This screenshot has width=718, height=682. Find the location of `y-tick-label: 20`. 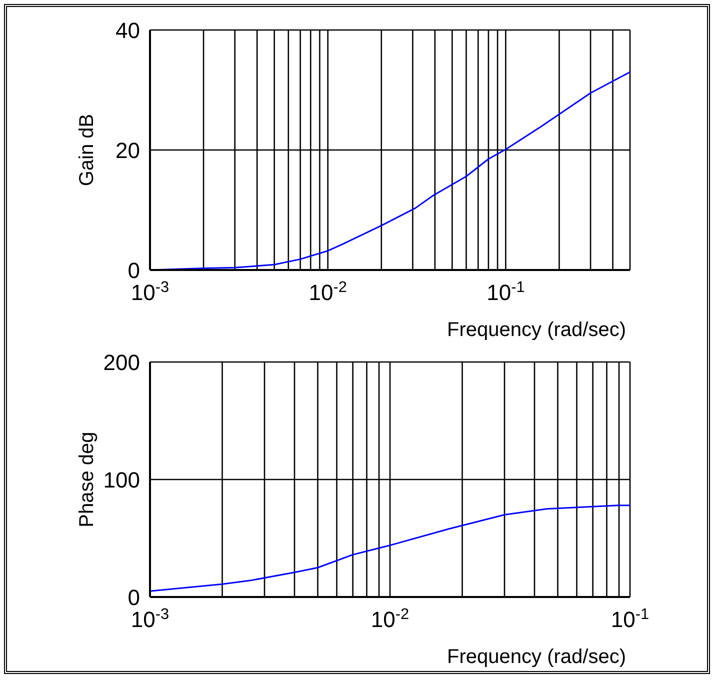

y-tick-label: 20 is located at coordinates (128, 150).